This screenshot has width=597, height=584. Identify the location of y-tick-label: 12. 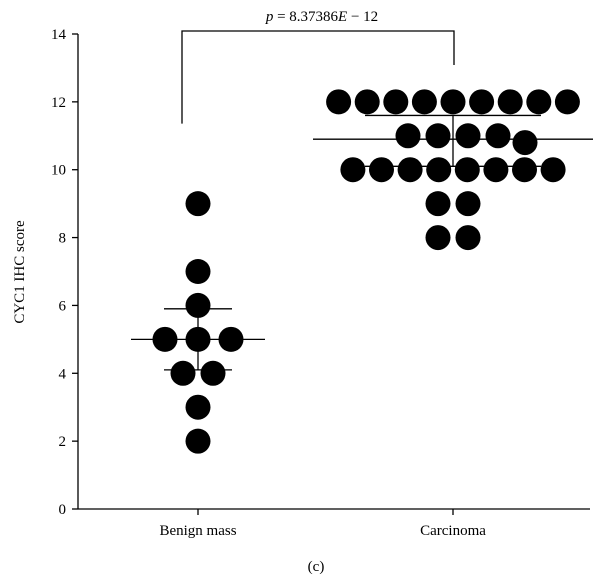
(58, 103).